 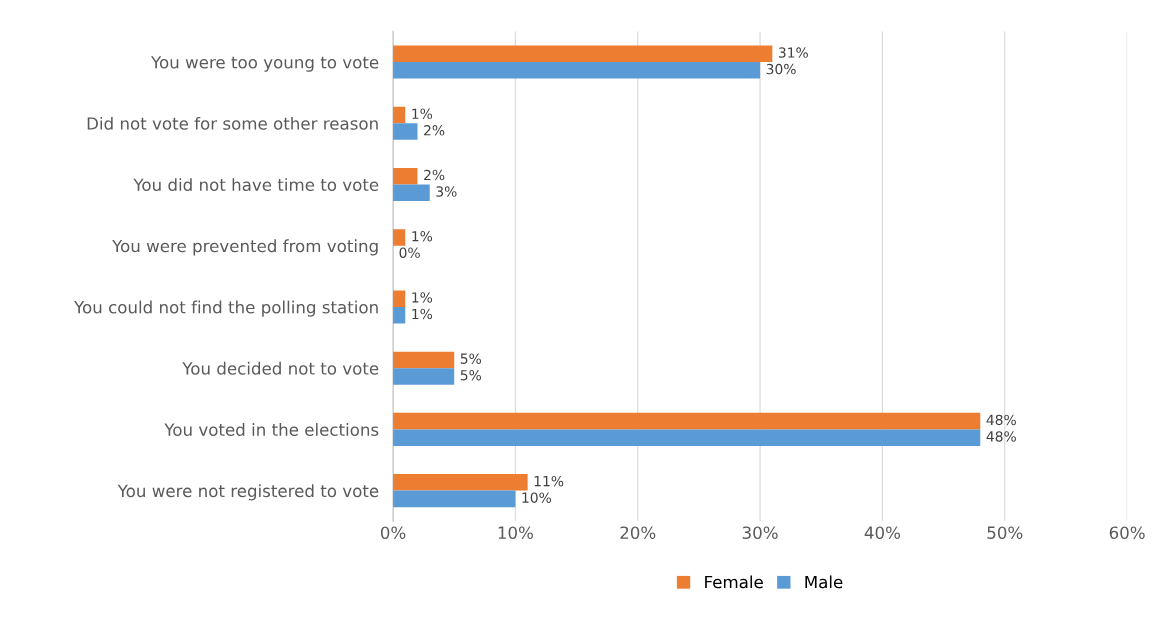 What do you see at coordinates (245, 247) in the screenshot?
I see `y-tick-label: You were prevented from voting` at bounding box center [245, 247].